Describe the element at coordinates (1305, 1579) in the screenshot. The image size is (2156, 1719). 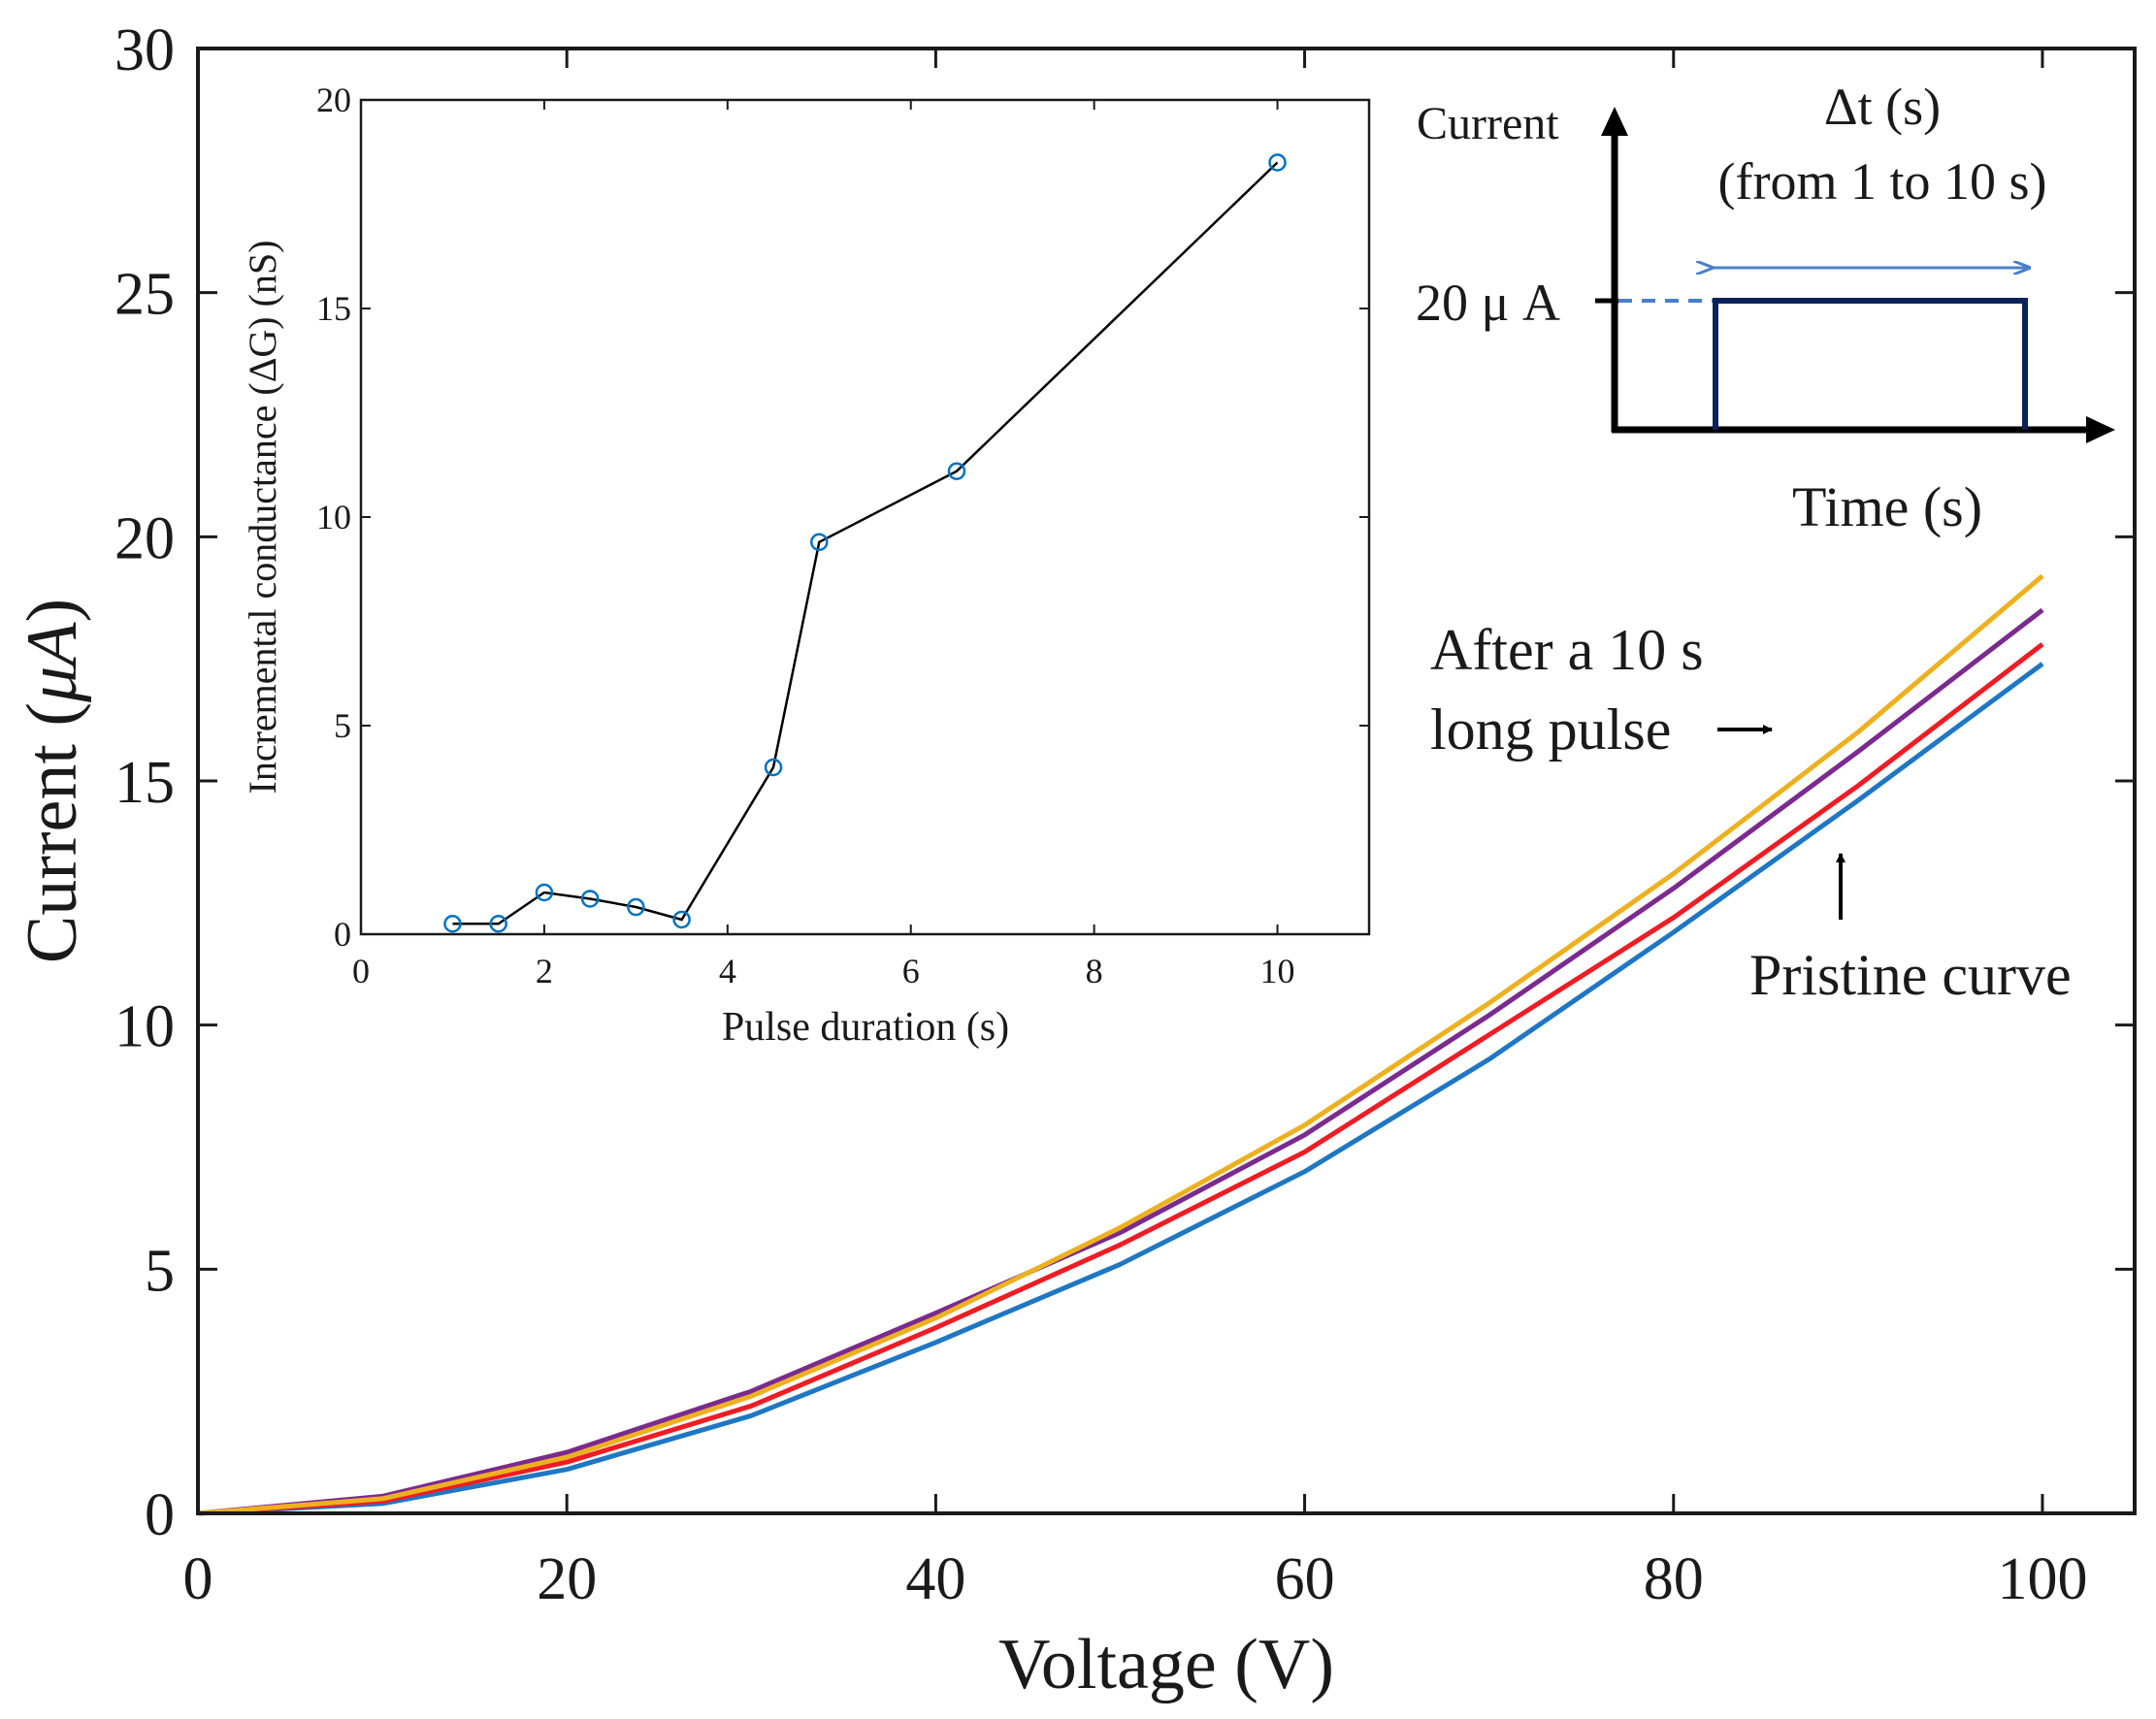
I see `main-x-tick-label-3: 60` at that location.